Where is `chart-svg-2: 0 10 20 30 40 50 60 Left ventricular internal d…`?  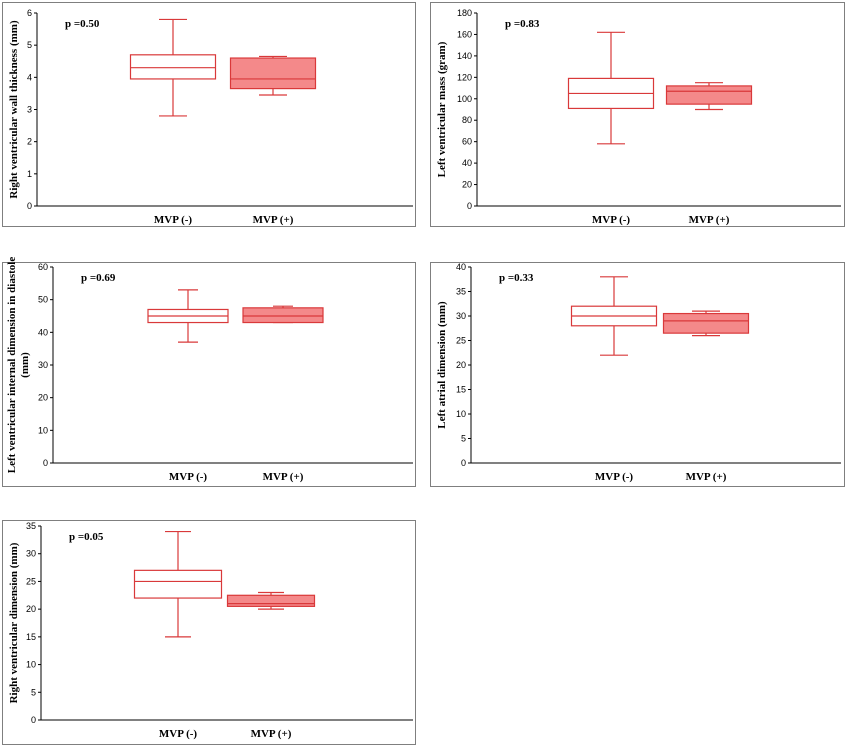
chart-svg-2: 0 10 20 30 40 50 60 Left ventricular internal d… is located at coordinates (209, 370).